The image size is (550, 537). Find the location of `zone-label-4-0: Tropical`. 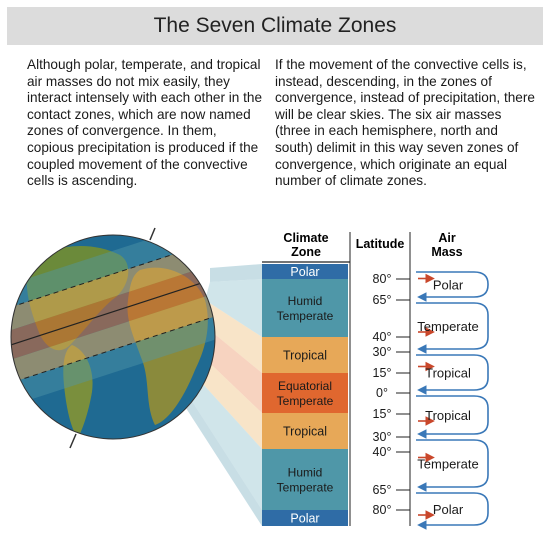

zone-label-4-0: Tropical is located at coordinates (305, 432).